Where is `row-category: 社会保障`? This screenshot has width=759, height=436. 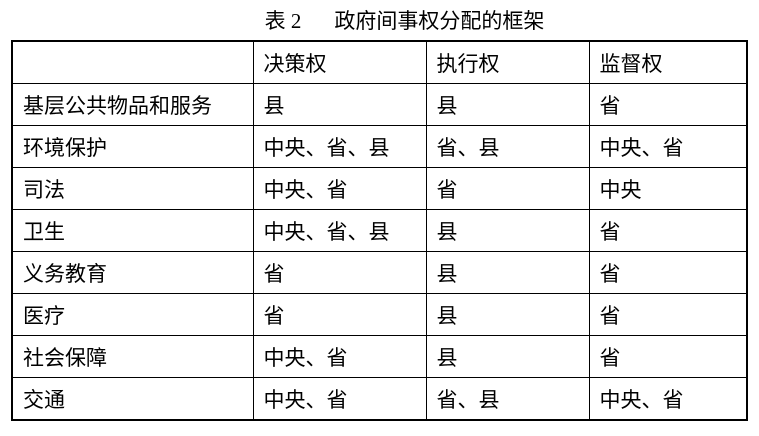
row-category: 社会保障 is located at coordinates (132, 356).